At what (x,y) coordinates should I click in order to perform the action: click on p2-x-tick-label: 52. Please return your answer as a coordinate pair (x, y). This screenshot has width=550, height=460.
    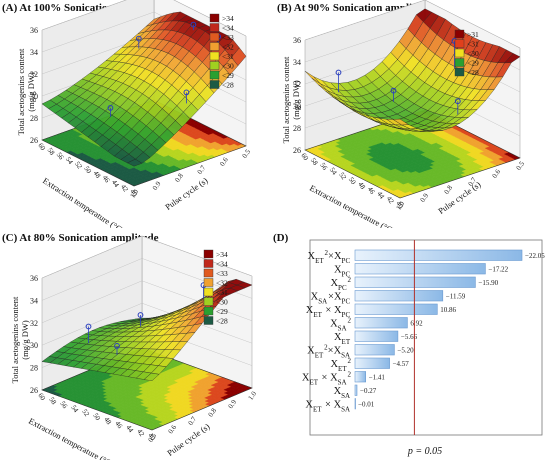
    Looking at the image, I should click on (85, 413).